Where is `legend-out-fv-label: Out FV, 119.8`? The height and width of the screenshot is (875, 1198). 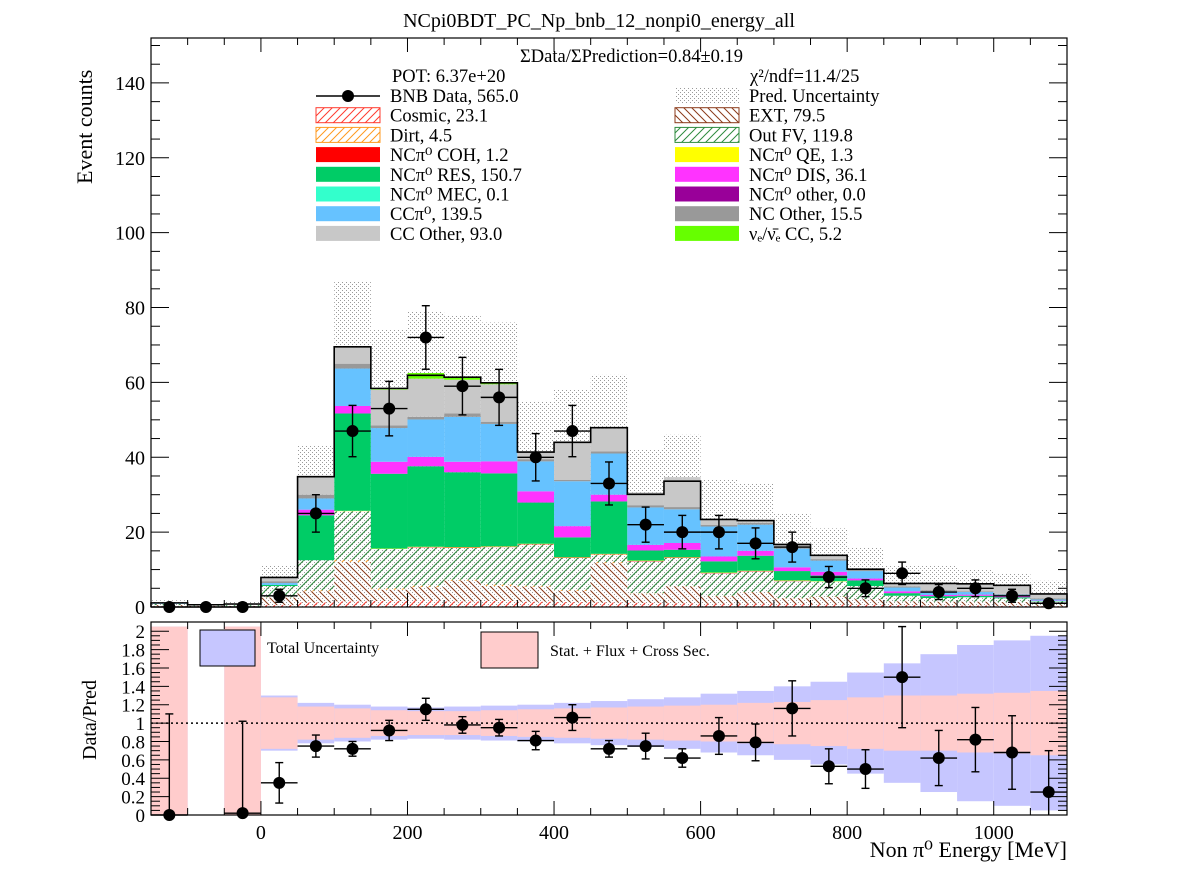 legend-out-fv-label: Out FV, 119.8 is located at coordinates (801, 136).